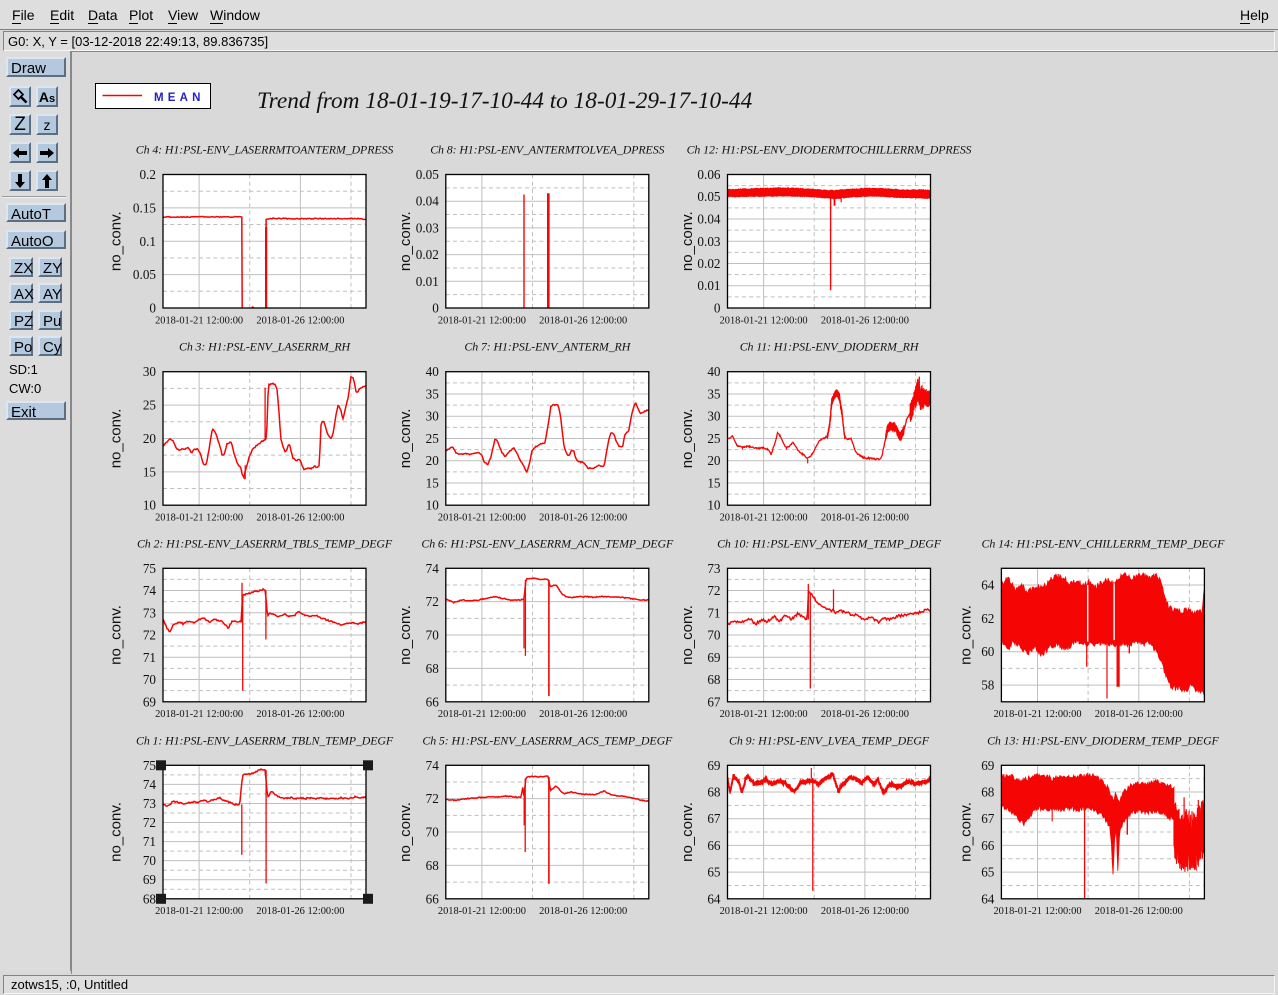 The height and width of the screenshot is (995, 1278). Describe the element at coordinates (547, 347) in the screenshot. I see `svg-text: Ch 7: H1:PSL-ENV_ANTERM_RH` at that location.